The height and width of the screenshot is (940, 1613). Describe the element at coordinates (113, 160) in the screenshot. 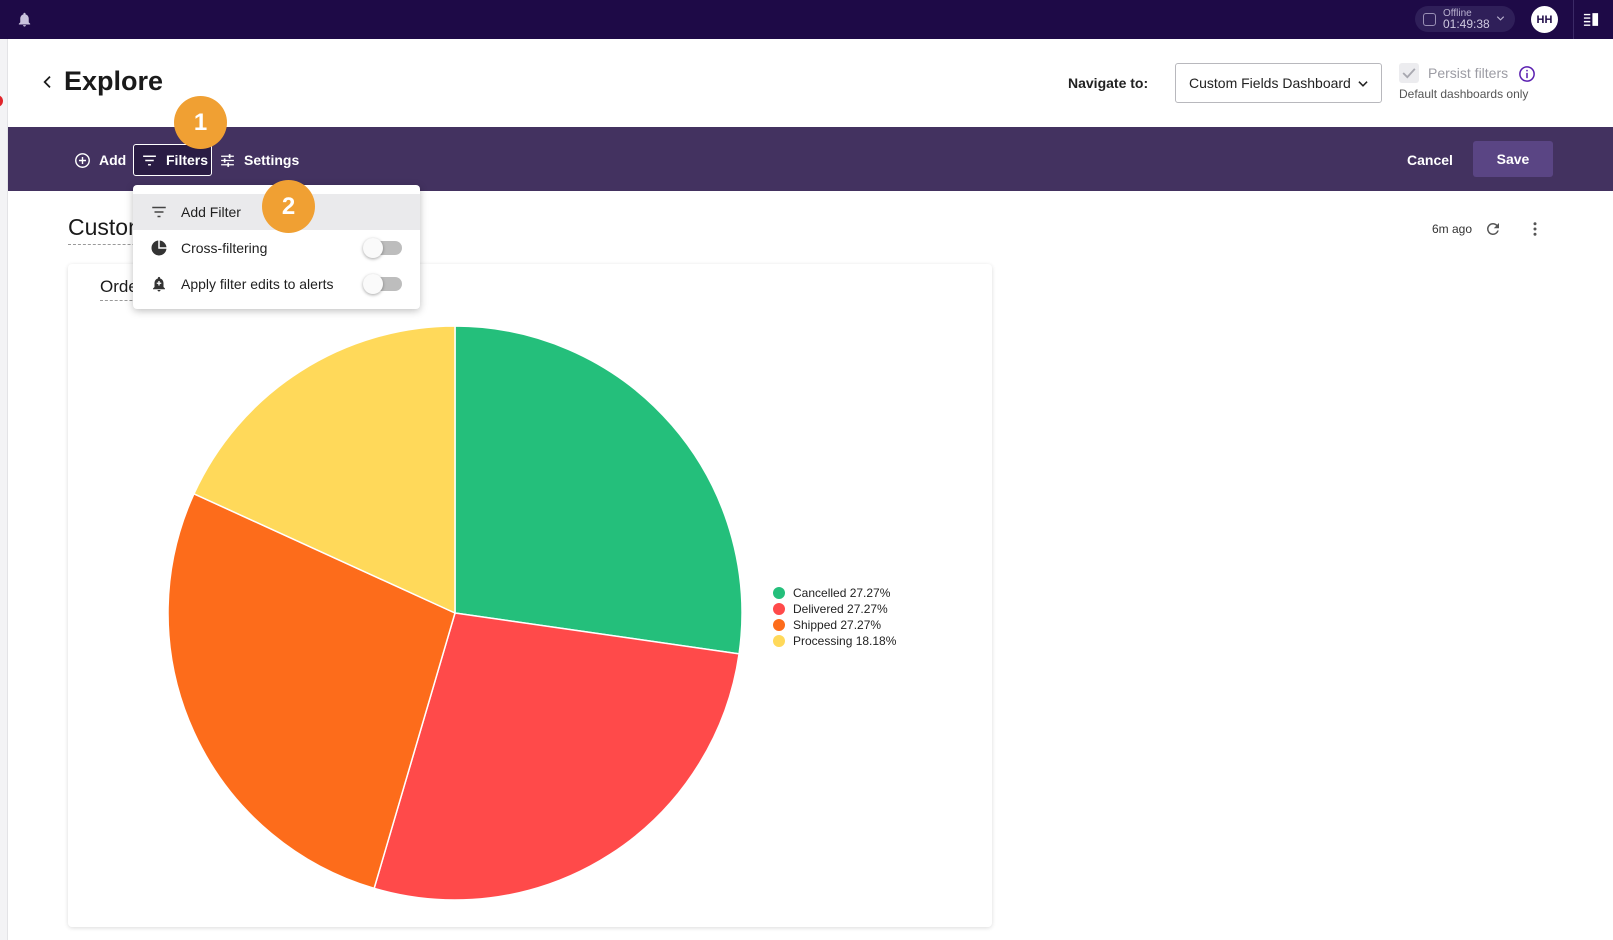

I see `add-label: Add` at that location.